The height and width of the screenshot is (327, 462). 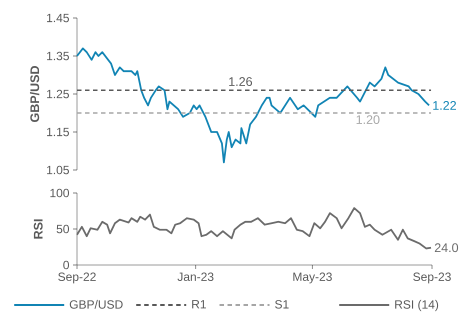 What do you see at coordinates (368, 119) in the screenshot?
I see `data-label: 1.20` at bounding box center [368, 119].